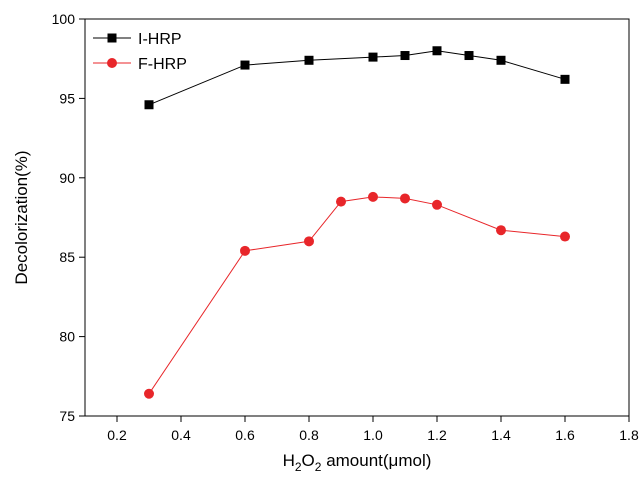 The image size is (643, 480). Describe the element at coordinates (565, 435) in the screenshot. I see `x-tick-label: 1.6` at that location.